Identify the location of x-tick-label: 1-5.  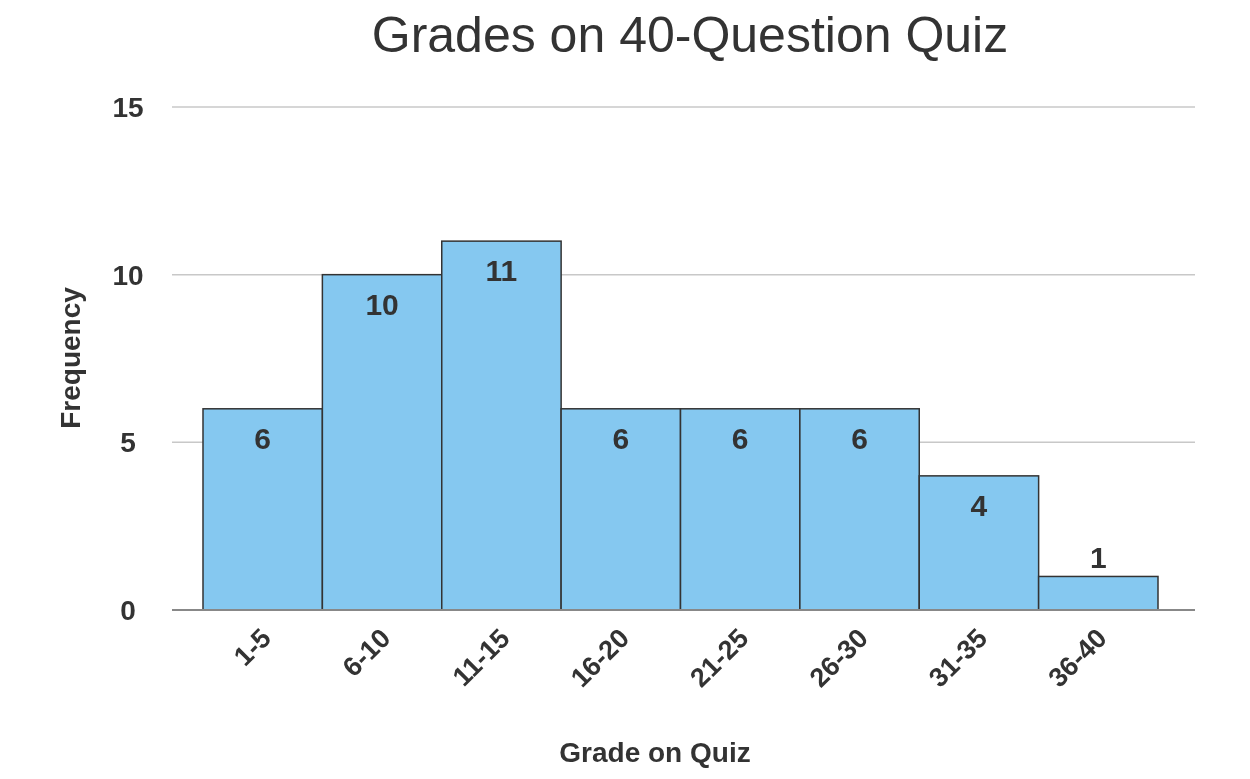
(252, 647).